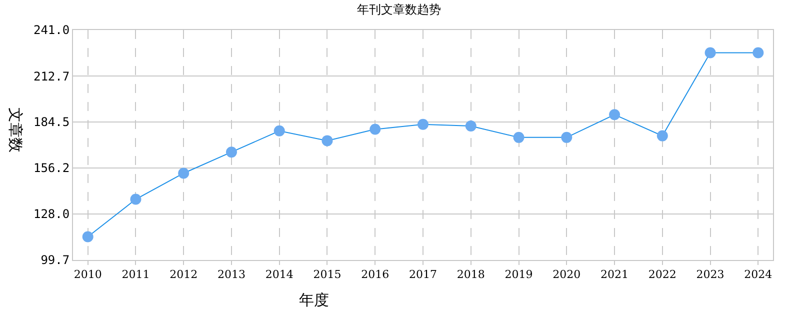  What do you see at coordinates (423, 275) in the screenshot?
I see `x-tick-label: 2017` at bounding box center [423, 275].